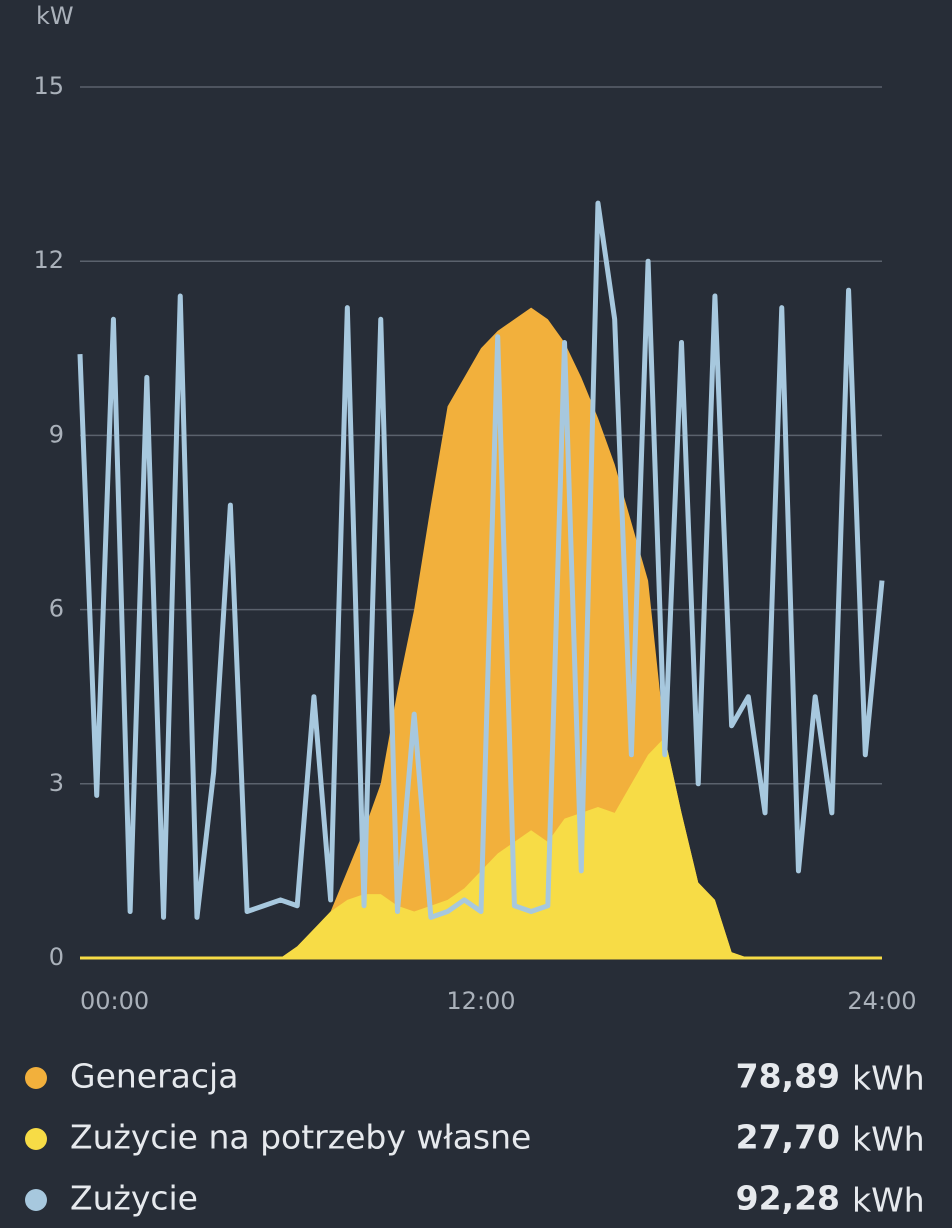  Describe the element at coordinates (114, 1001) in the screenshot. I see `x-tick-label: 00:00` at that location.